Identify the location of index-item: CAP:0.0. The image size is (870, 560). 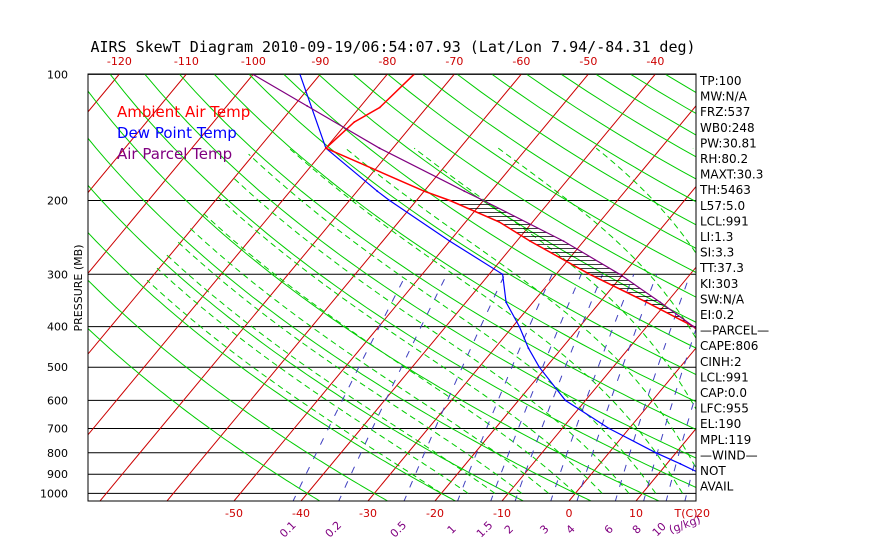
(723, 393).